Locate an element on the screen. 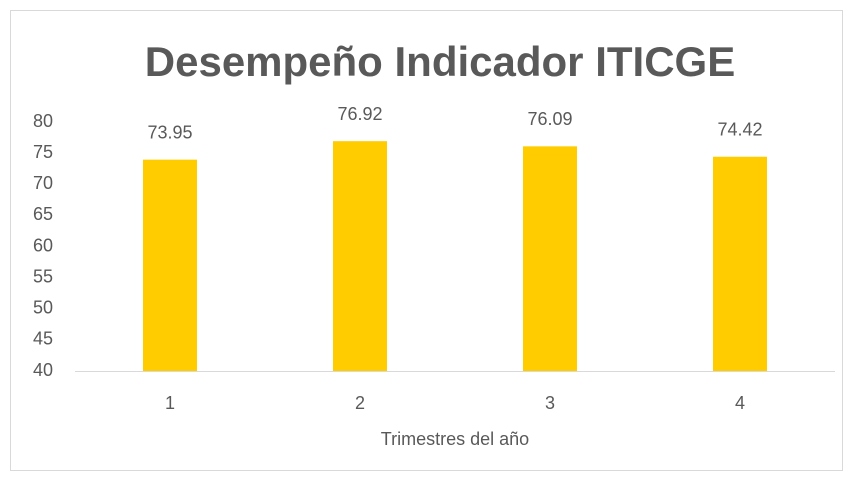 This screenshot has width=853, height=483. y-tick-label: 50 is located at coordinates (43, 308).